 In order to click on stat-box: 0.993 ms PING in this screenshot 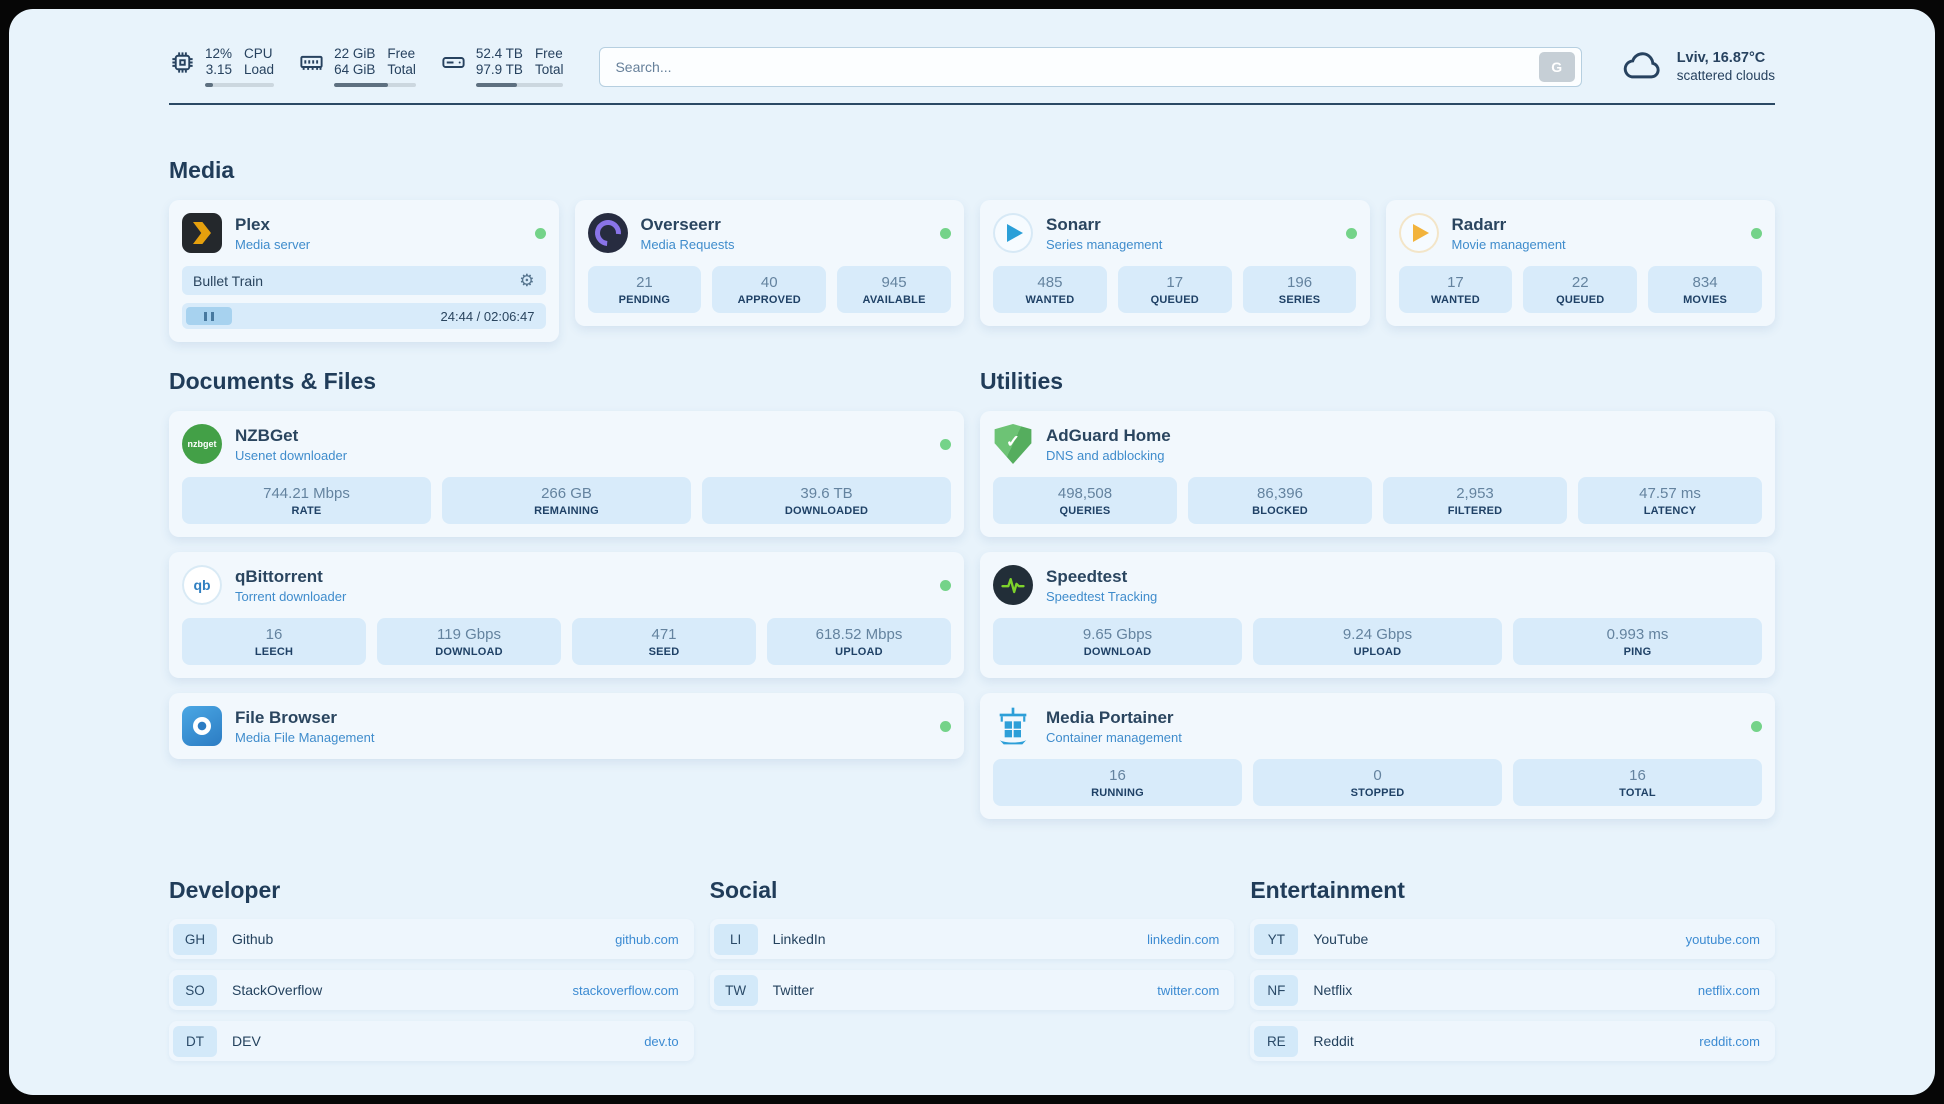, I will do `click(1637, 641)`.